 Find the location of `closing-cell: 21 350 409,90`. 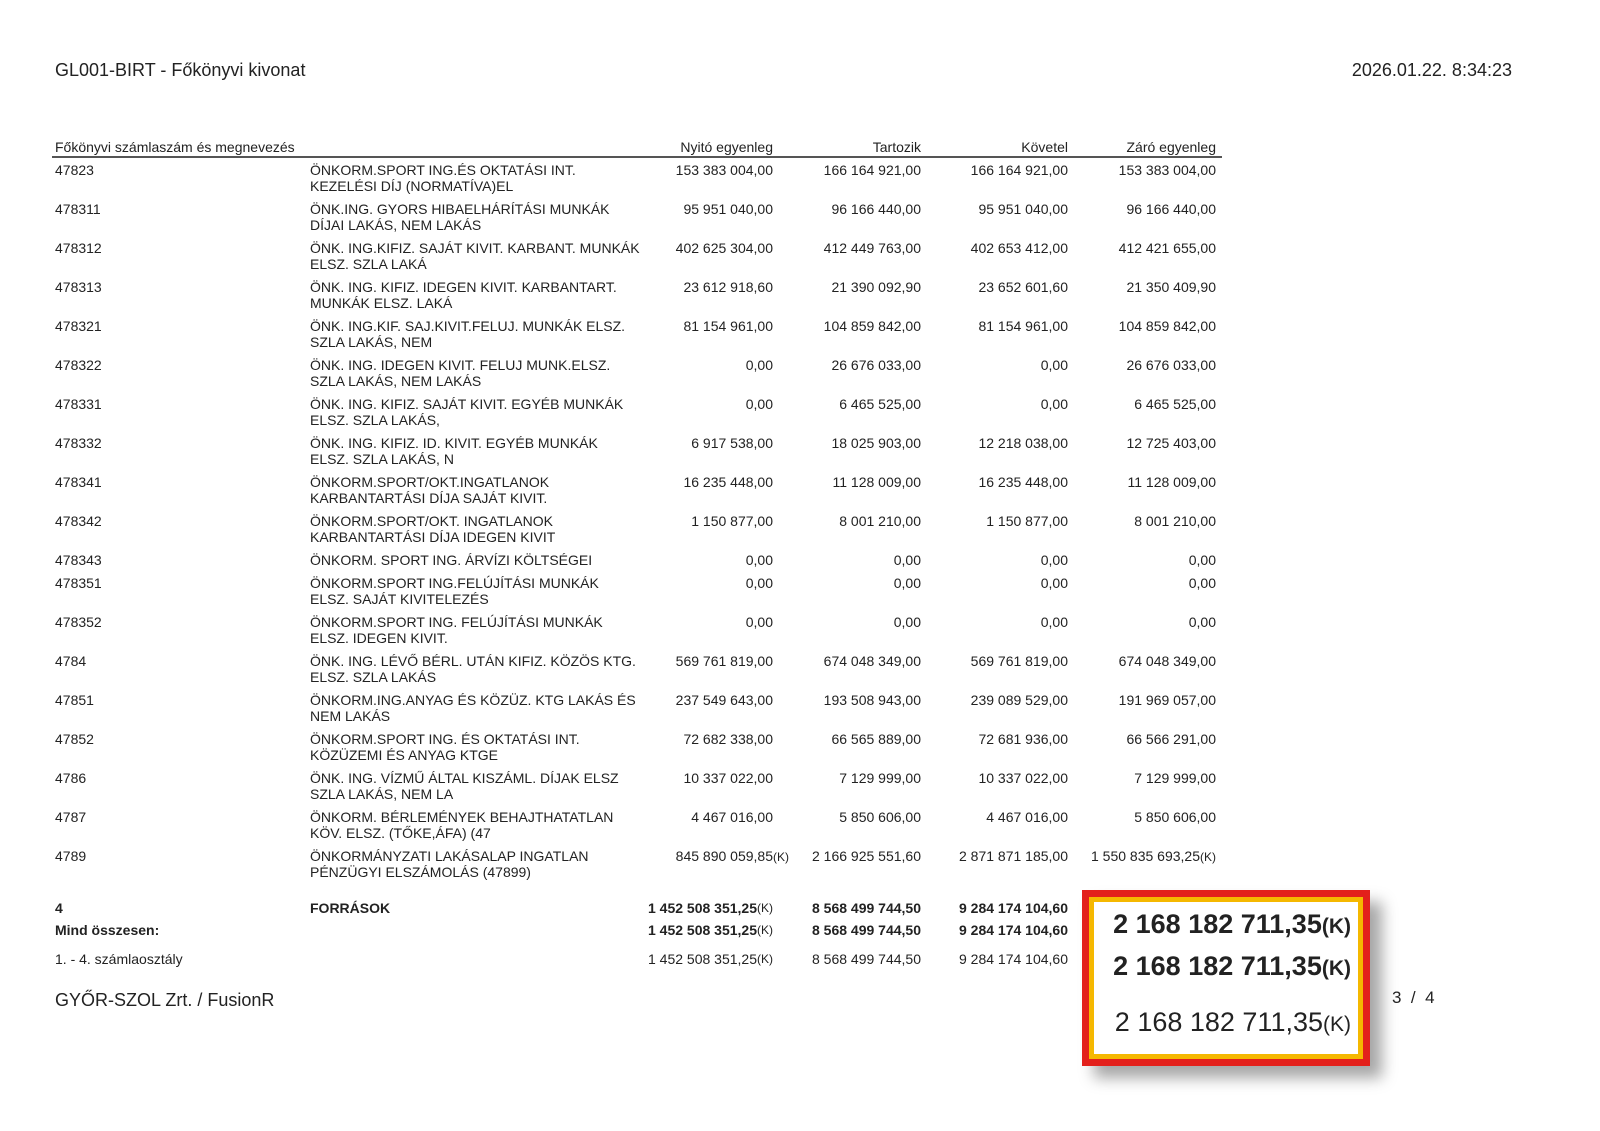

closing-cell: 21 350 409,90 is located at coordinates (1171, 287).